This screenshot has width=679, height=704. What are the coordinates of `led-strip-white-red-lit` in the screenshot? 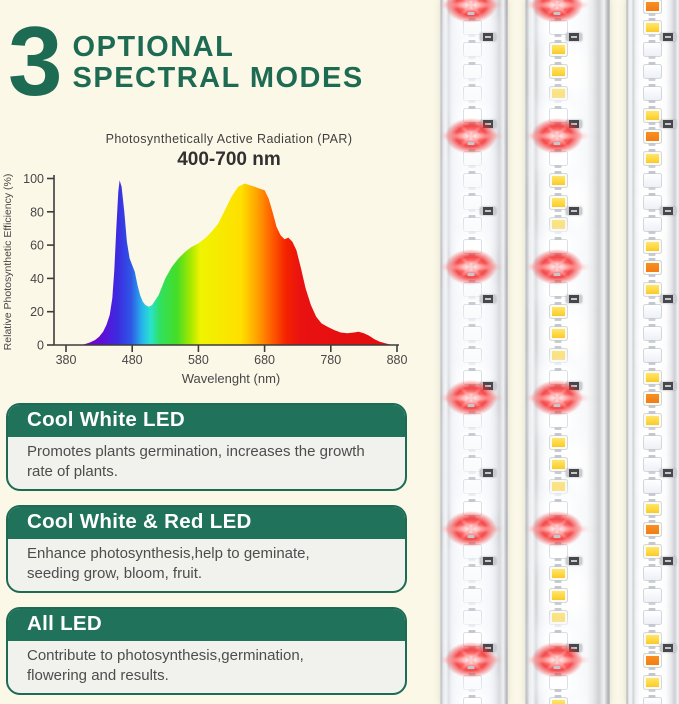 It's located at (474, 352).